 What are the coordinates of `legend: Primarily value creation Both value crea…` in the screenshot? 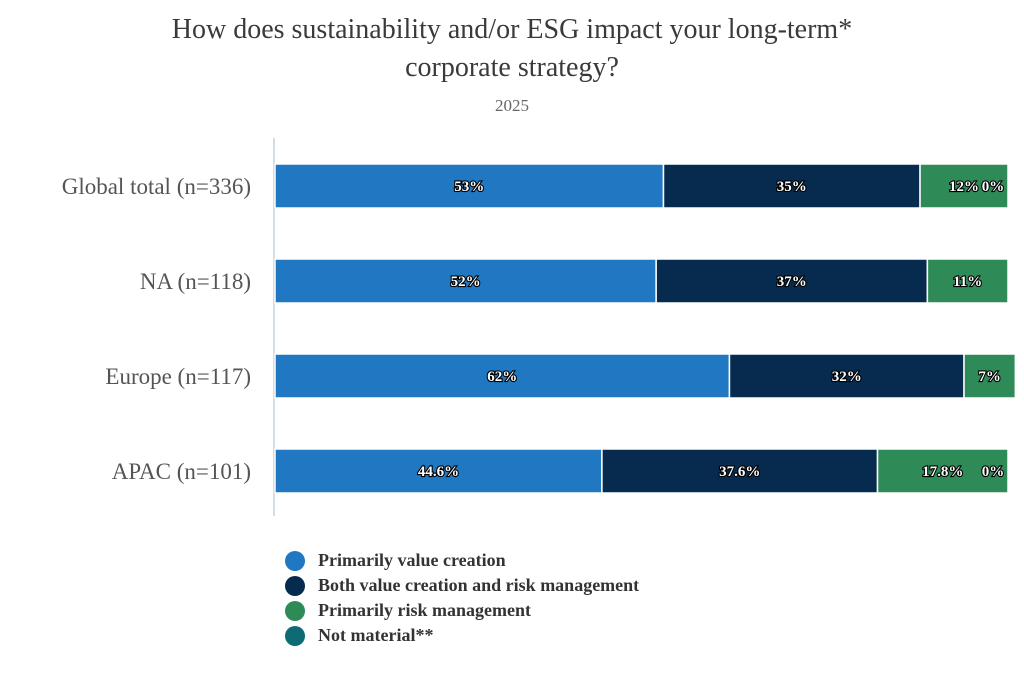 It's located at (462, 598).